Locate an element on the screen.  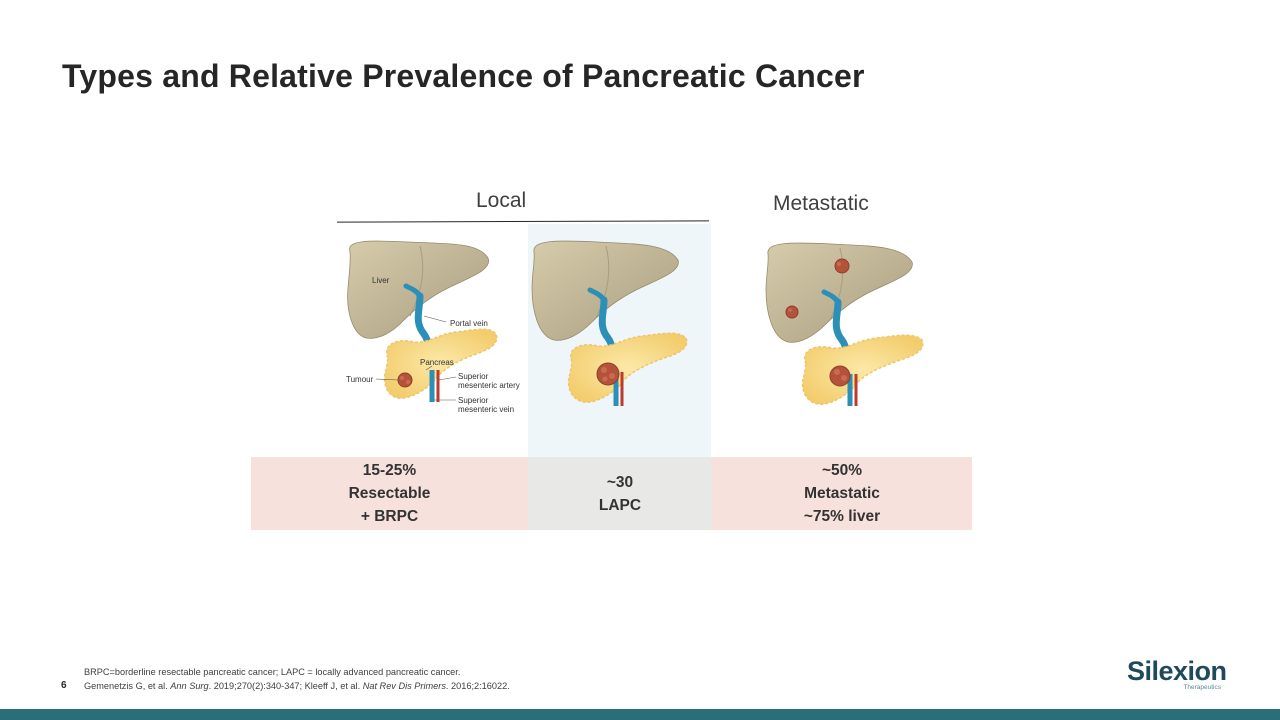
metastatic-label: Metastatic is located at coordinates (842, 493).